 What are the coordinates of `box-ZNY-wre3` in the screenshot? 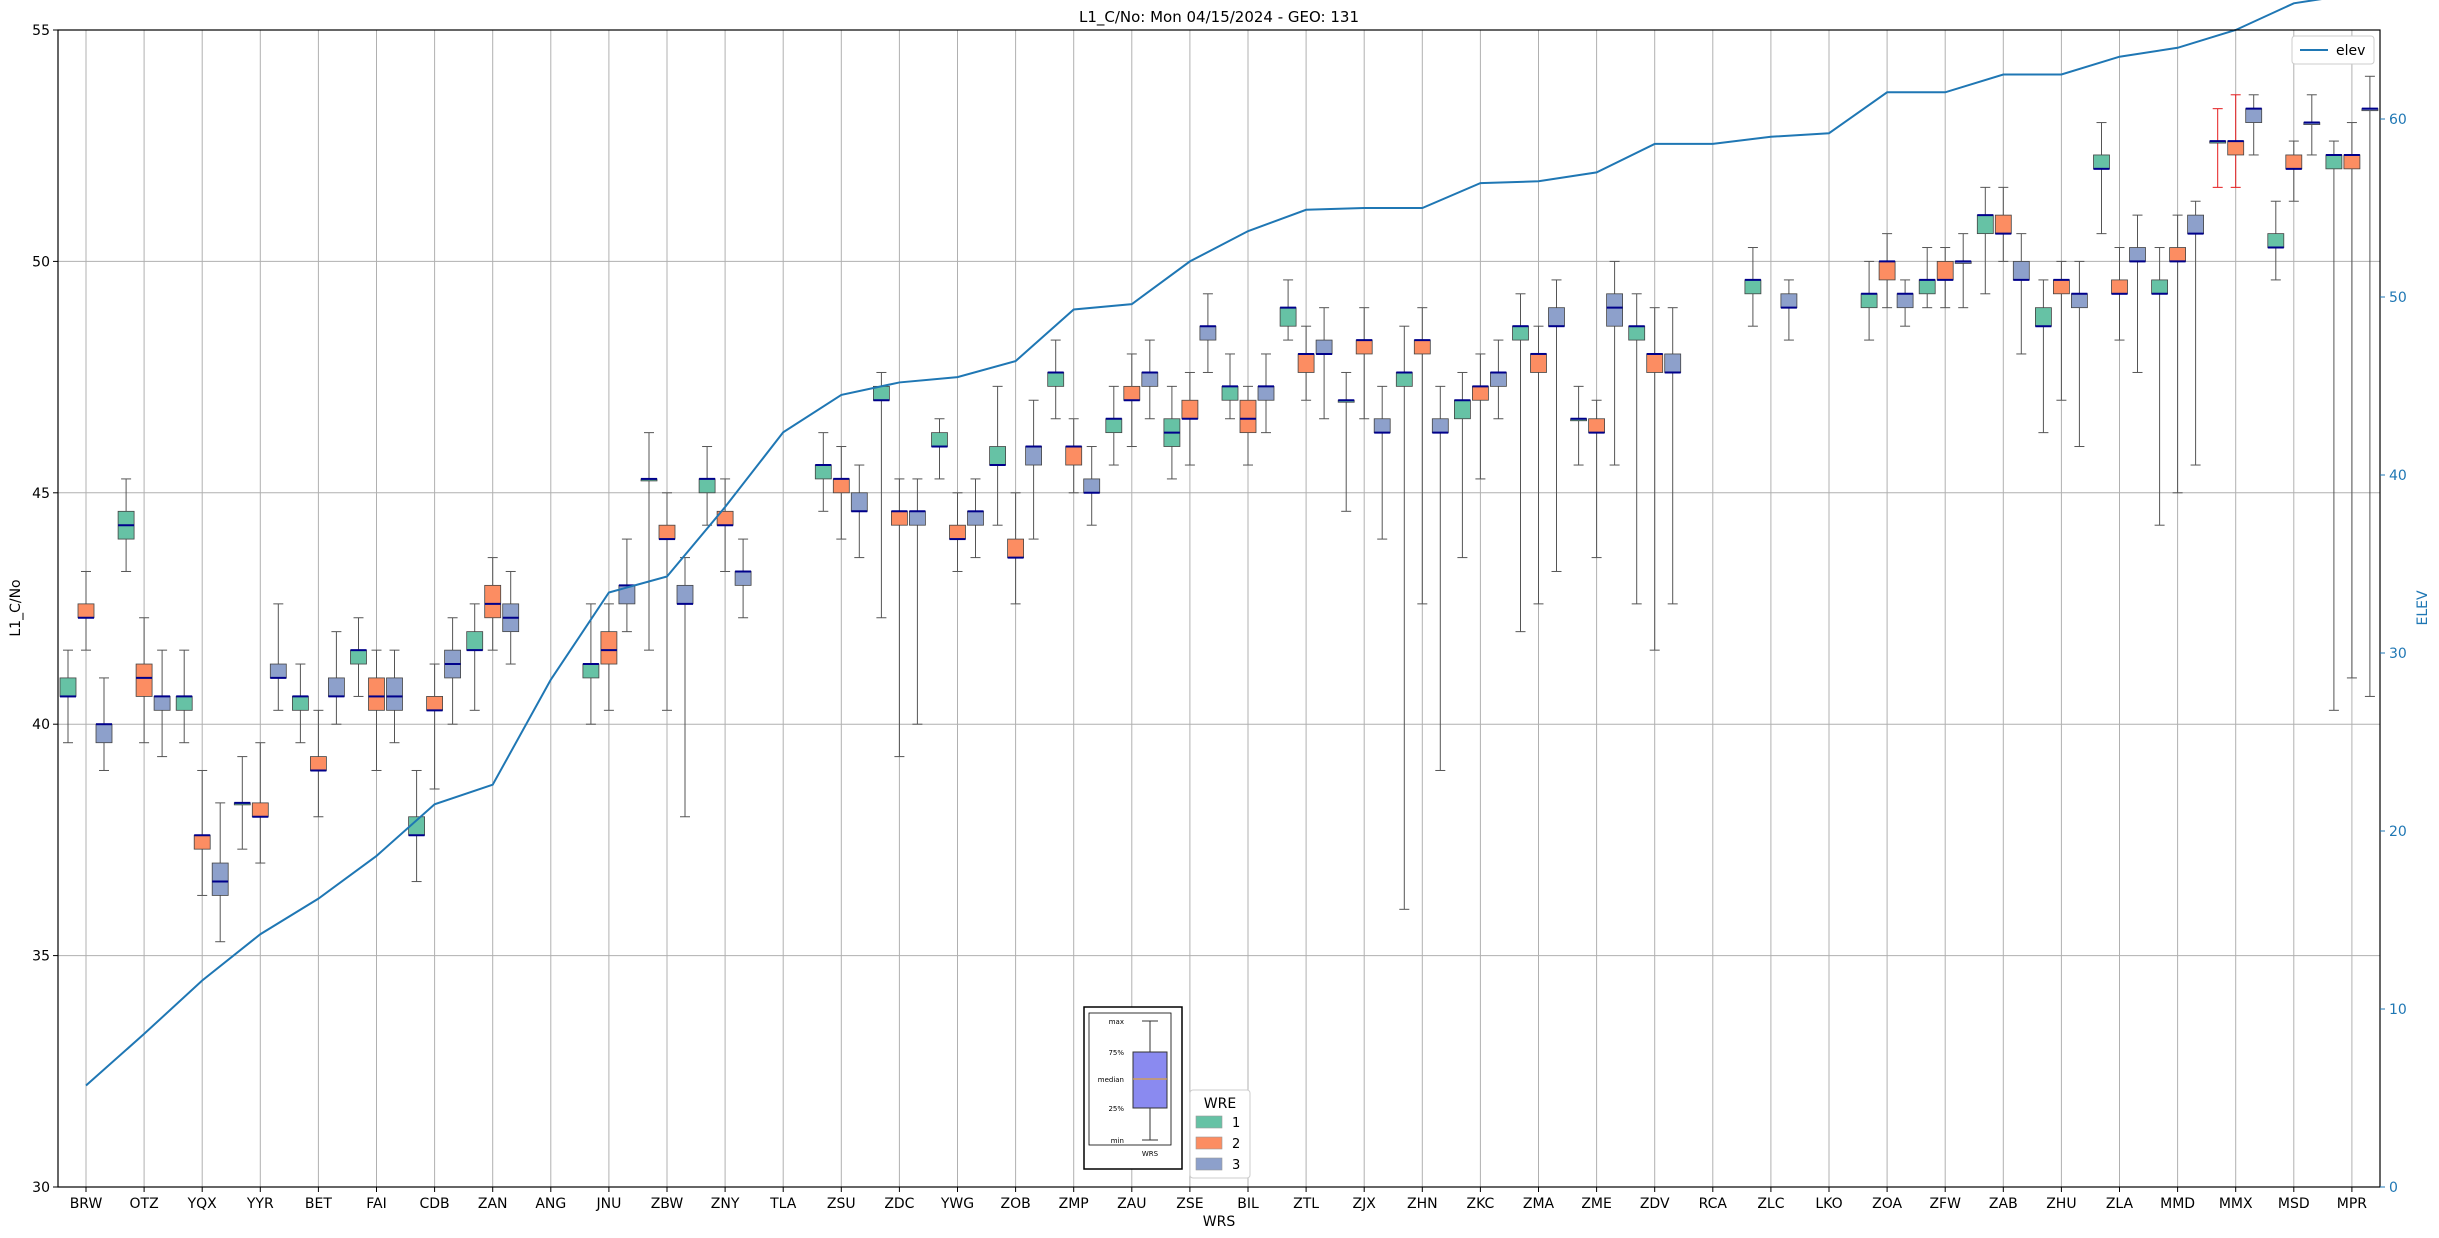 It's located at (743, 578).